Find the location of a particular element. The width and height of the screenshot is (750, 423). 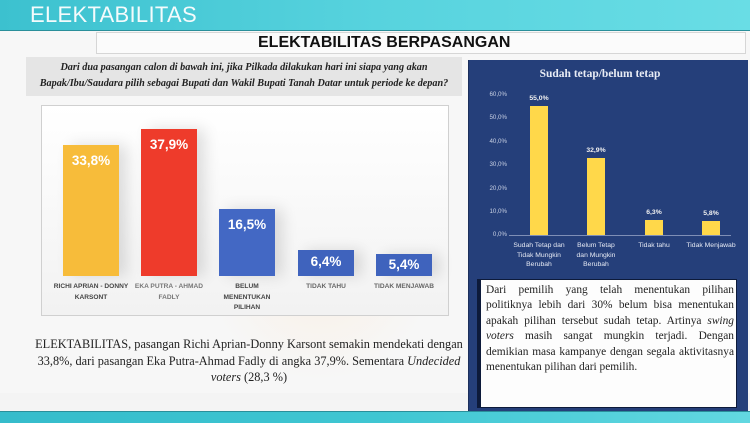

chart-title: Sudah tetap/belum tetap is located at coordinates (600, 74).